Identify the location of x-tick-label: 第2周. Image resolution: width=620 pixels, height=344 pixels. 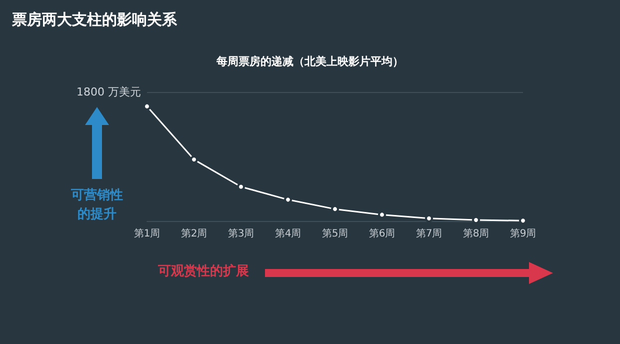
(194, 234).